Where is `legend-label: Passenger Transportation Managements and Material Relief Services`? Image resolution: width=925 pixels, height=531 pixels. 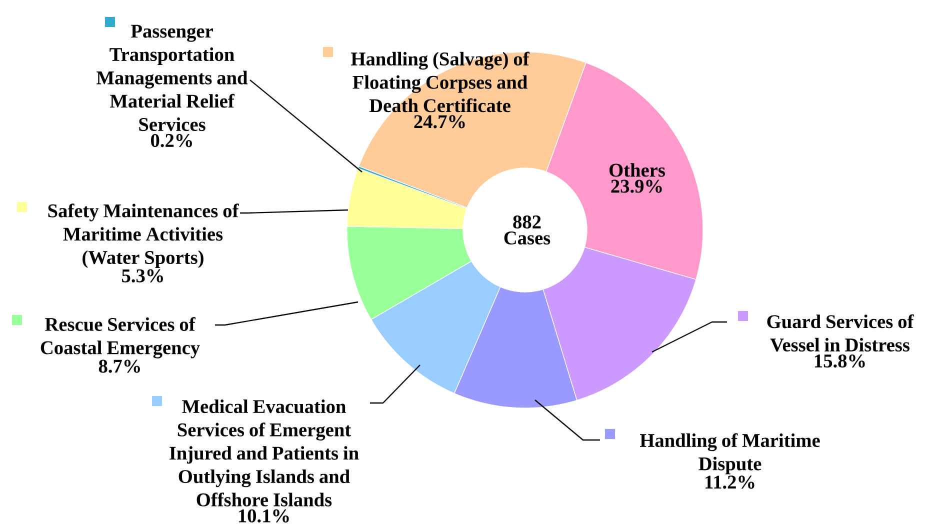 legend-label: Passenger Transportation Managements and Material Relief Services is located at coordinates (172, 78).